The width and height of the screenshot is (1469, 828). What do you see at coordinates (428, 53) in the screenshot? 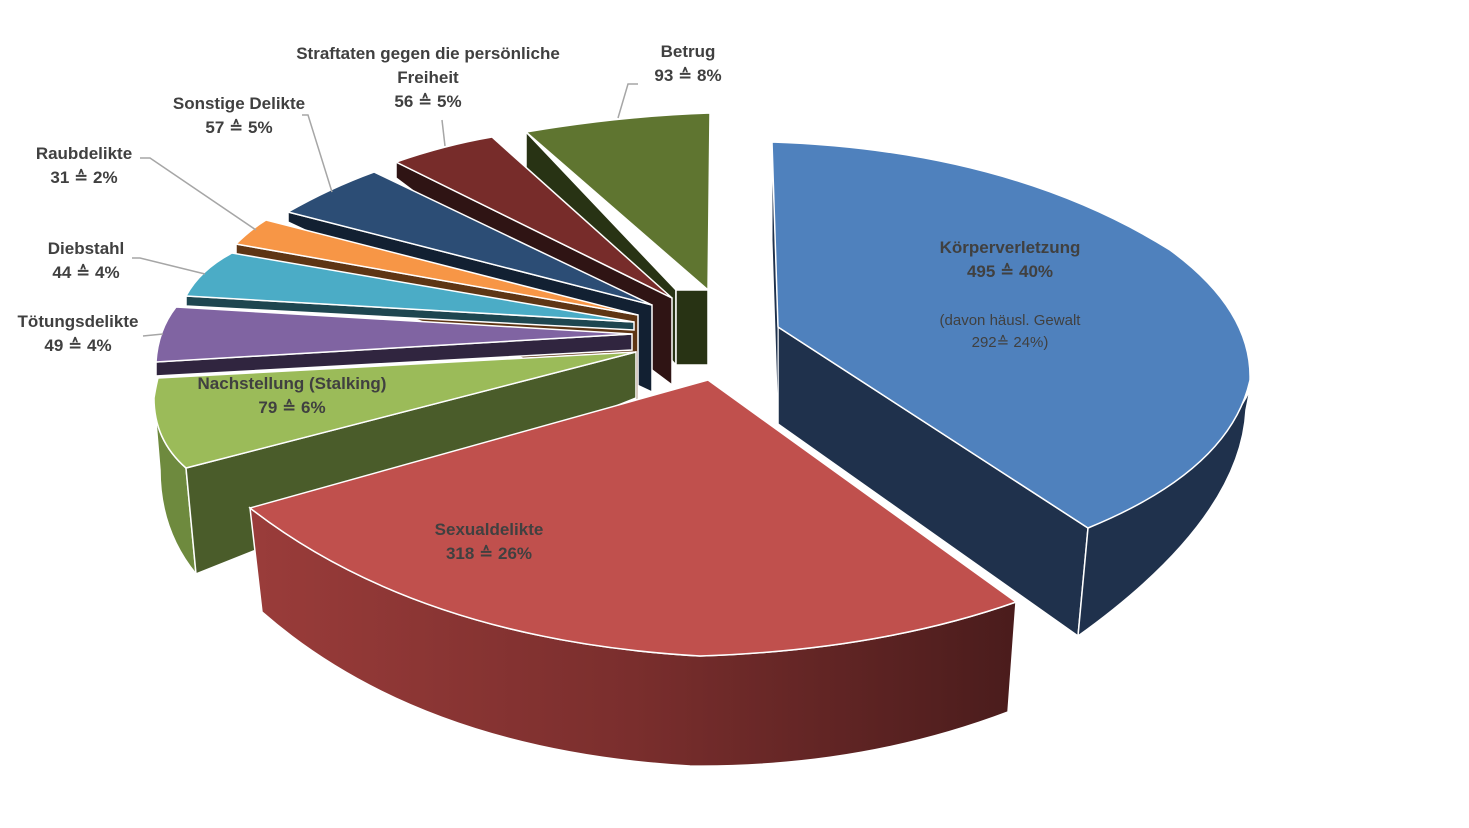
I see `label-name-line1: Straftaten gegen die persönliche` at bounding box center [428, 53].